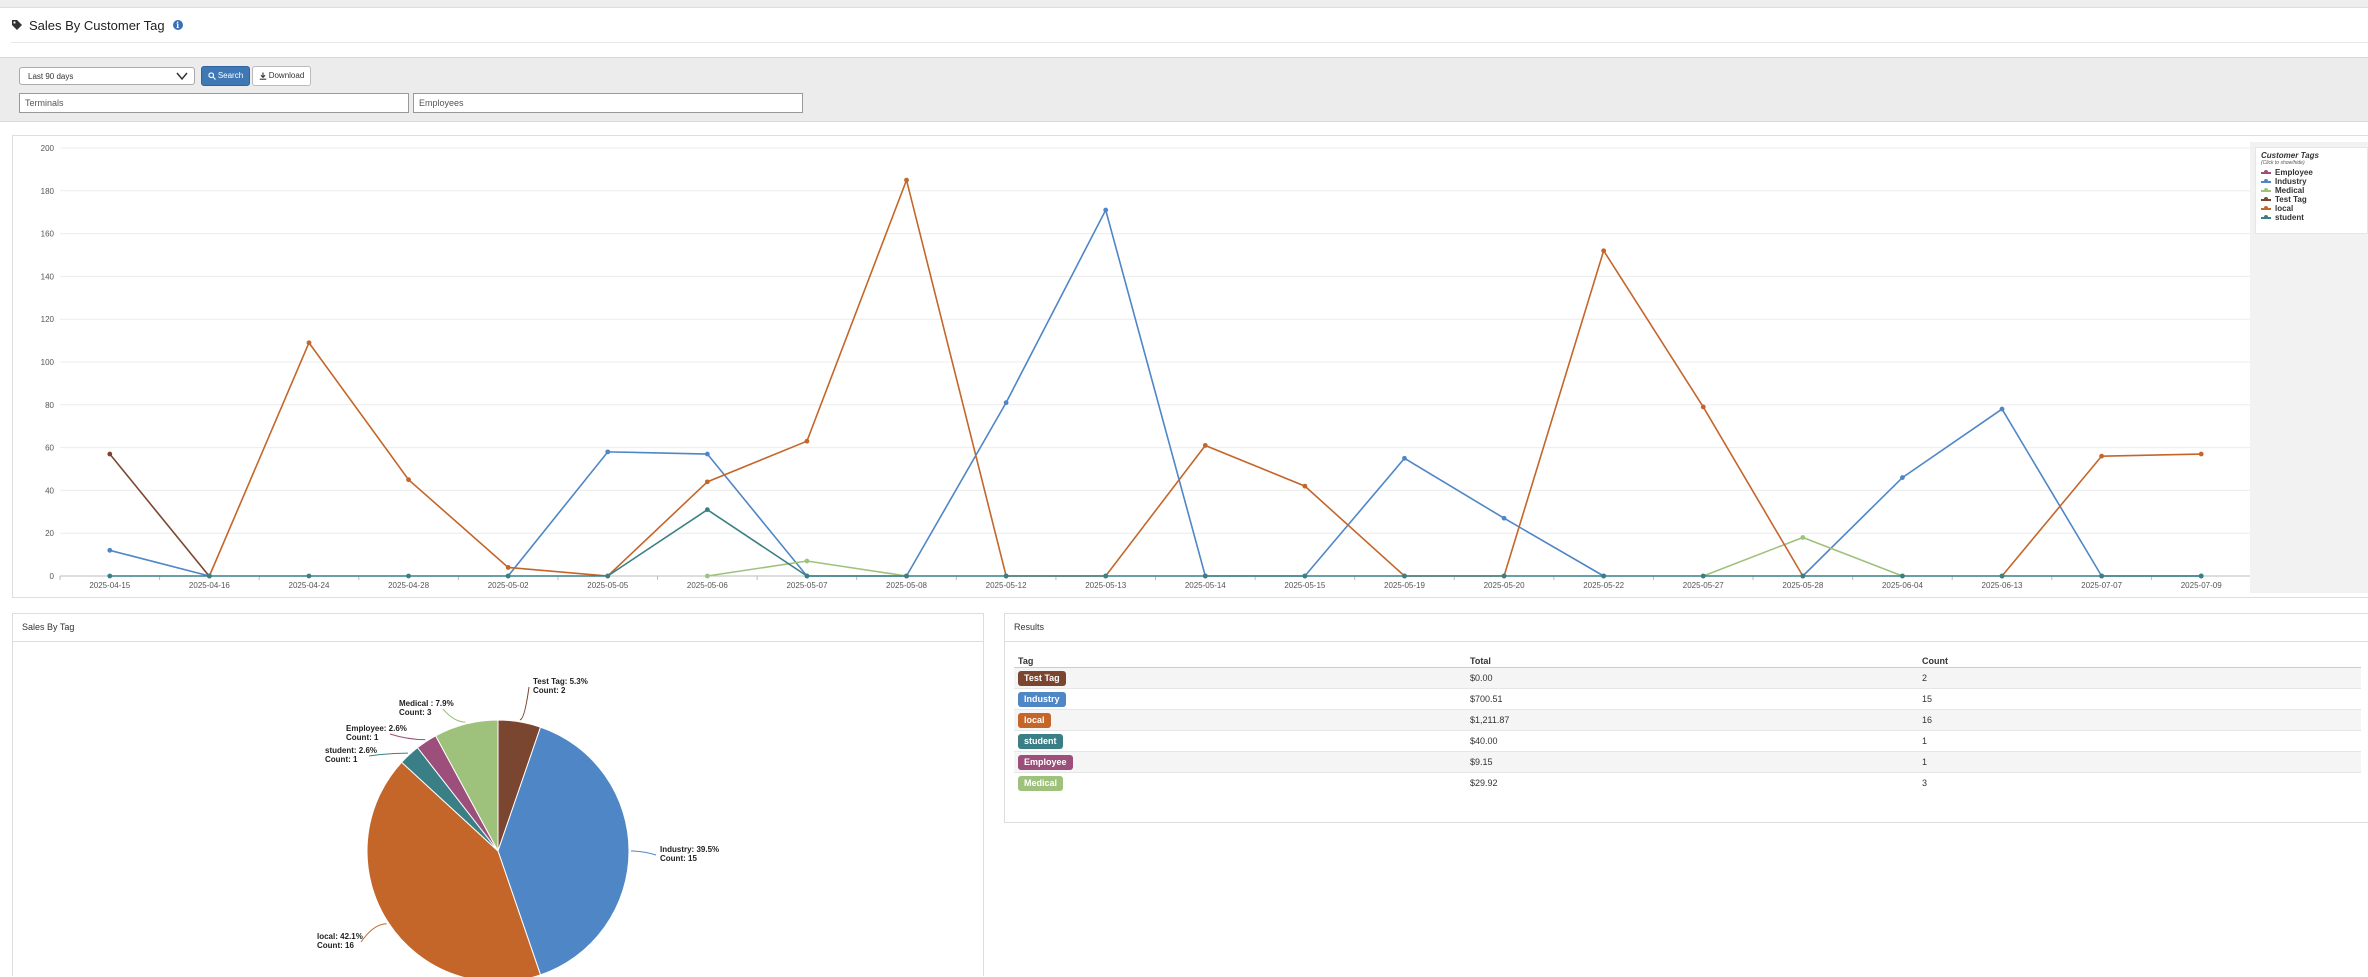  Describe the element at coordinates (335, 945) in the screenshot. I see `pie-slice-count: Count: 16` at that location.